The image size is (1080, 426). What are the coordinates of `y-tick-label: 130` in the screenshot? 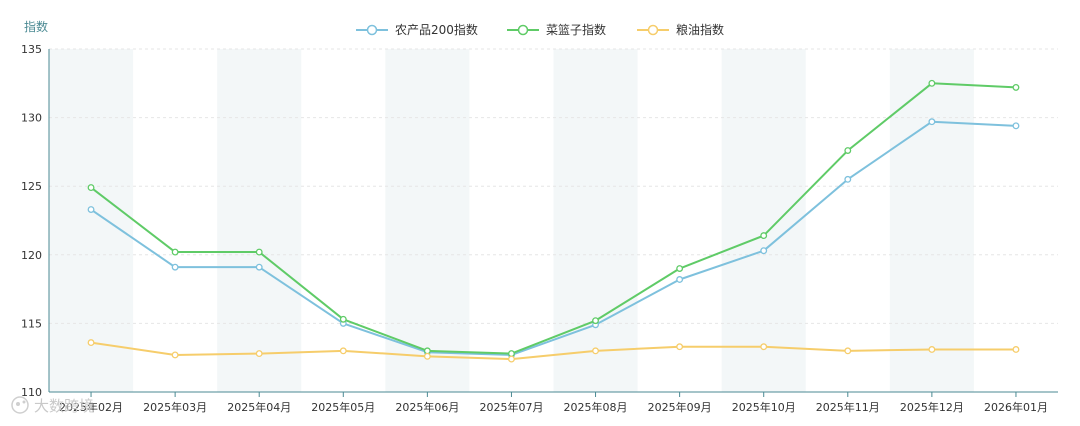 It's located at (31, 118).